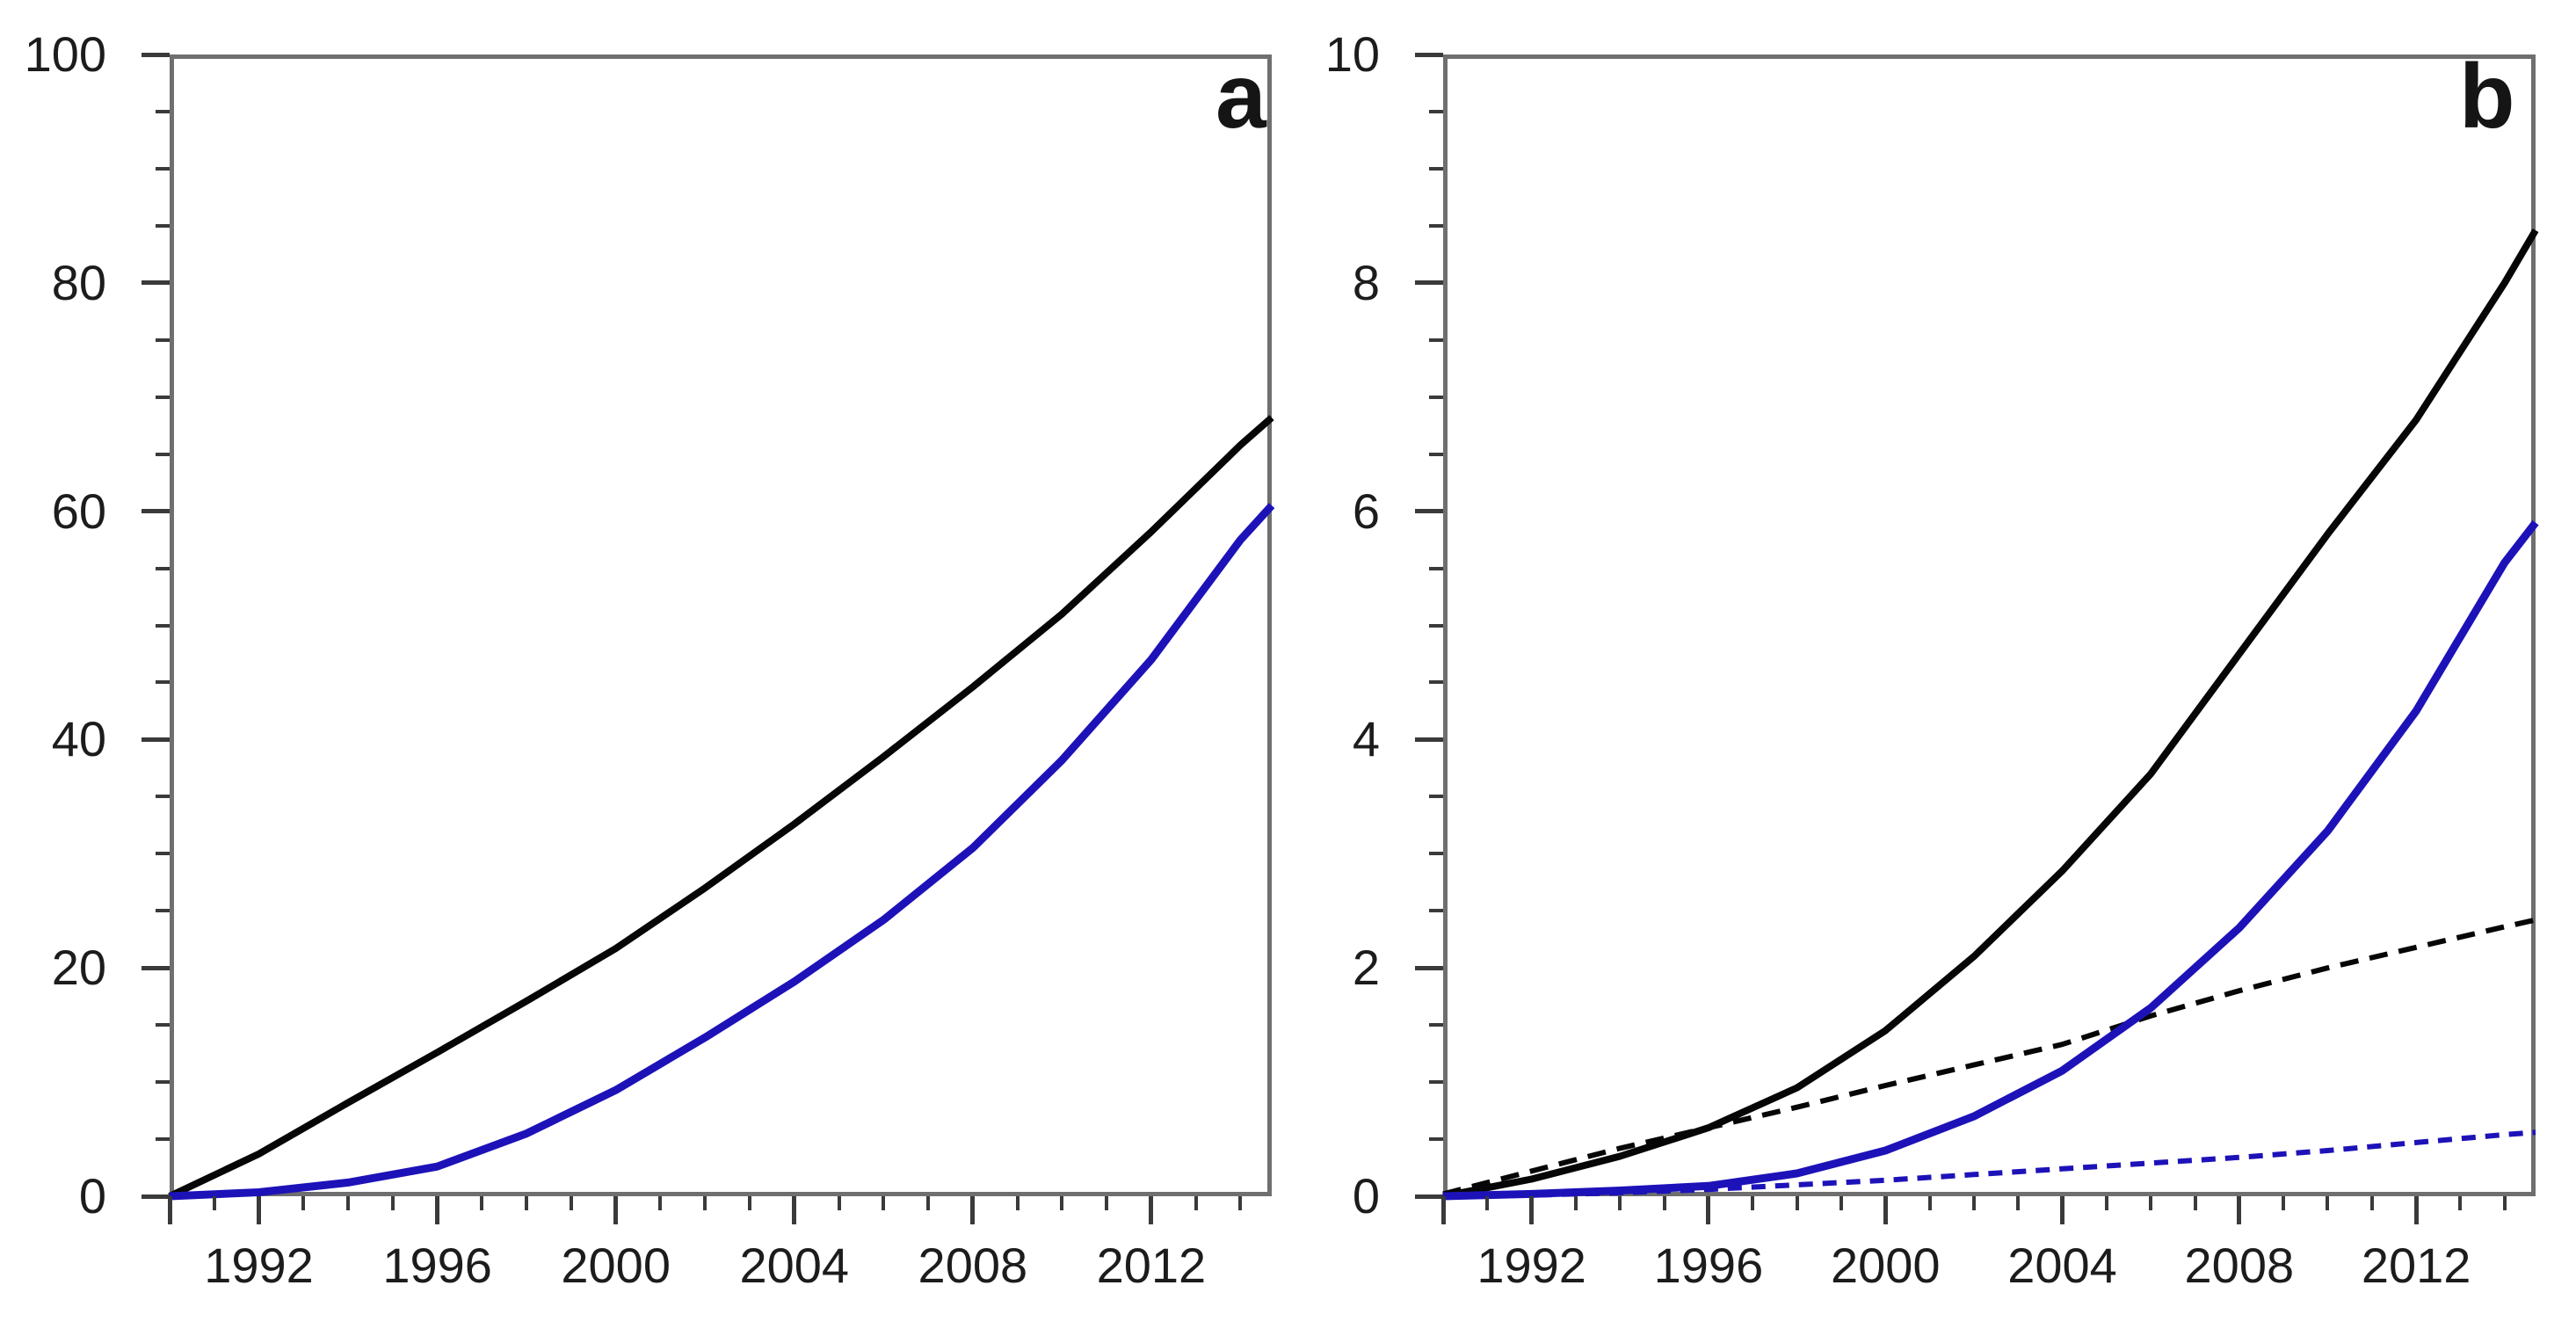 The width and height of the screenshot is (2576, 1336). Describe the element at coordinates (2487, 97) in the screenshot. I see `panel-b-letter: b` at that location.